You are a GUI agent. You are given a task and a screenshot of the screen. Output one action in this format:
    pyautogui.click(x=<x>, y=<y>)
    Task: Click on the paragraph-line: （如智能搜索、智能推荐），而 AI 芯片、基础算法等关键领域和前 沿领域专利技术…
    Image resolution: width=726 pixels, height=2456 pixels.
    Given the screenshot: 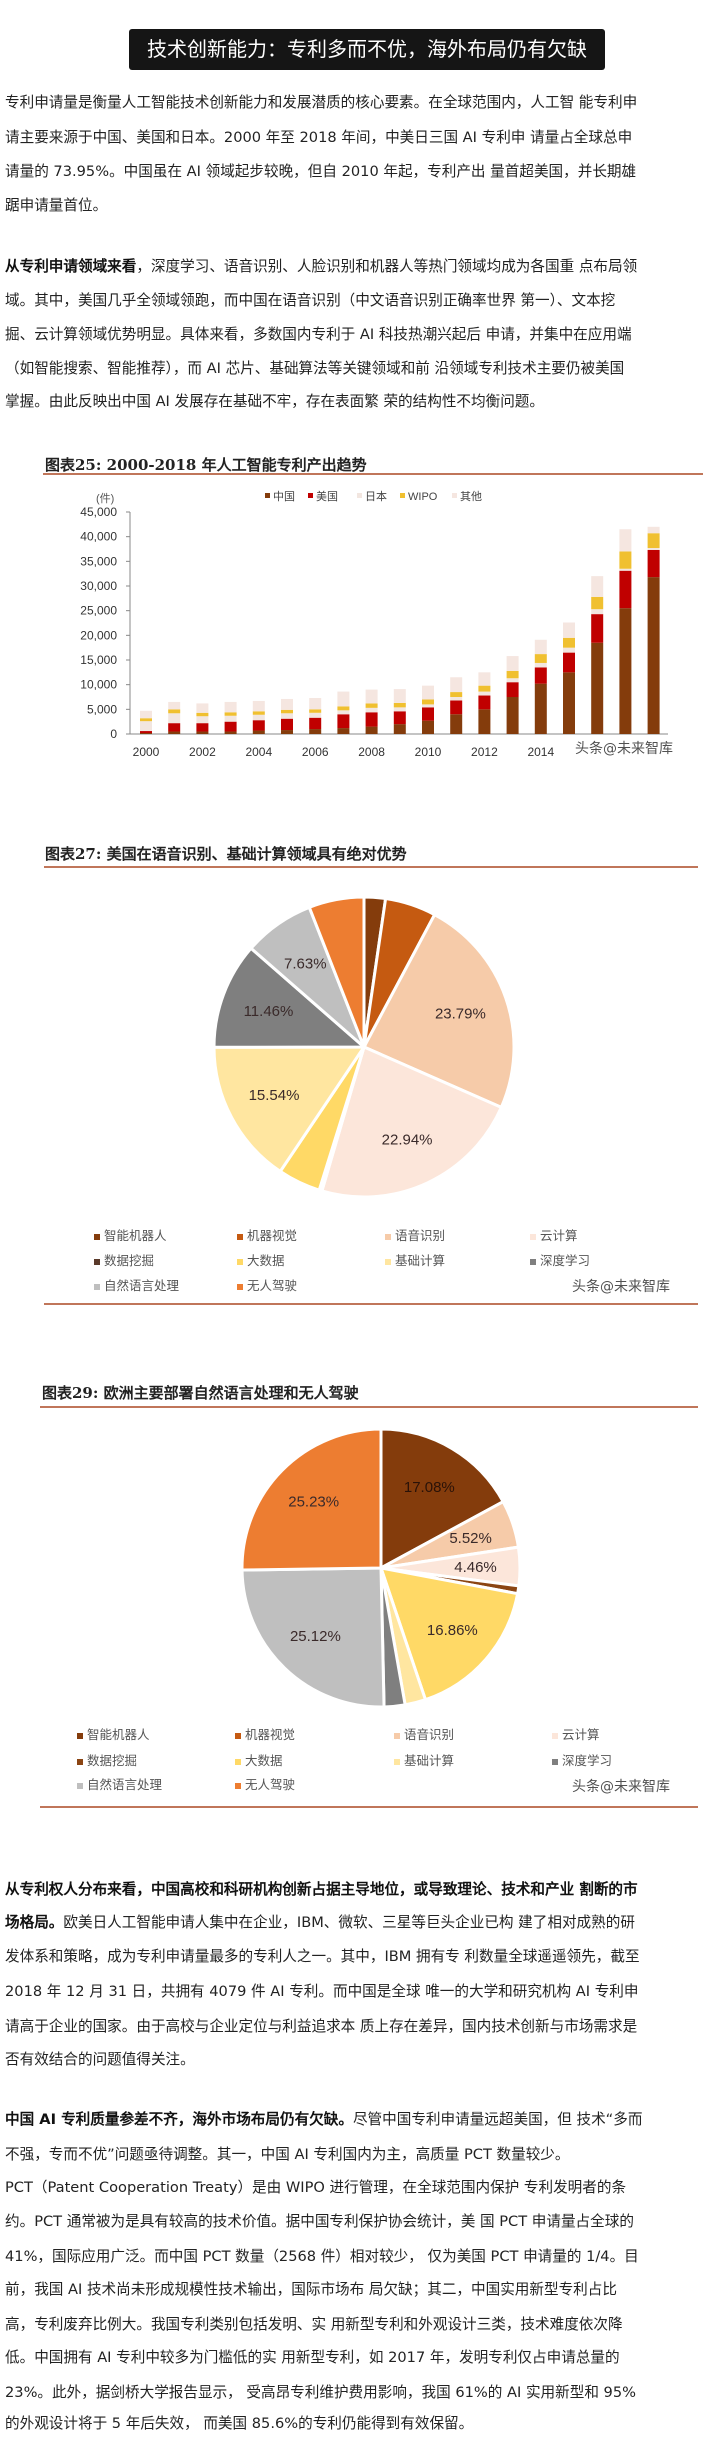 What is the action you would take?
    pyautogui.click(x=363, y=369)
    